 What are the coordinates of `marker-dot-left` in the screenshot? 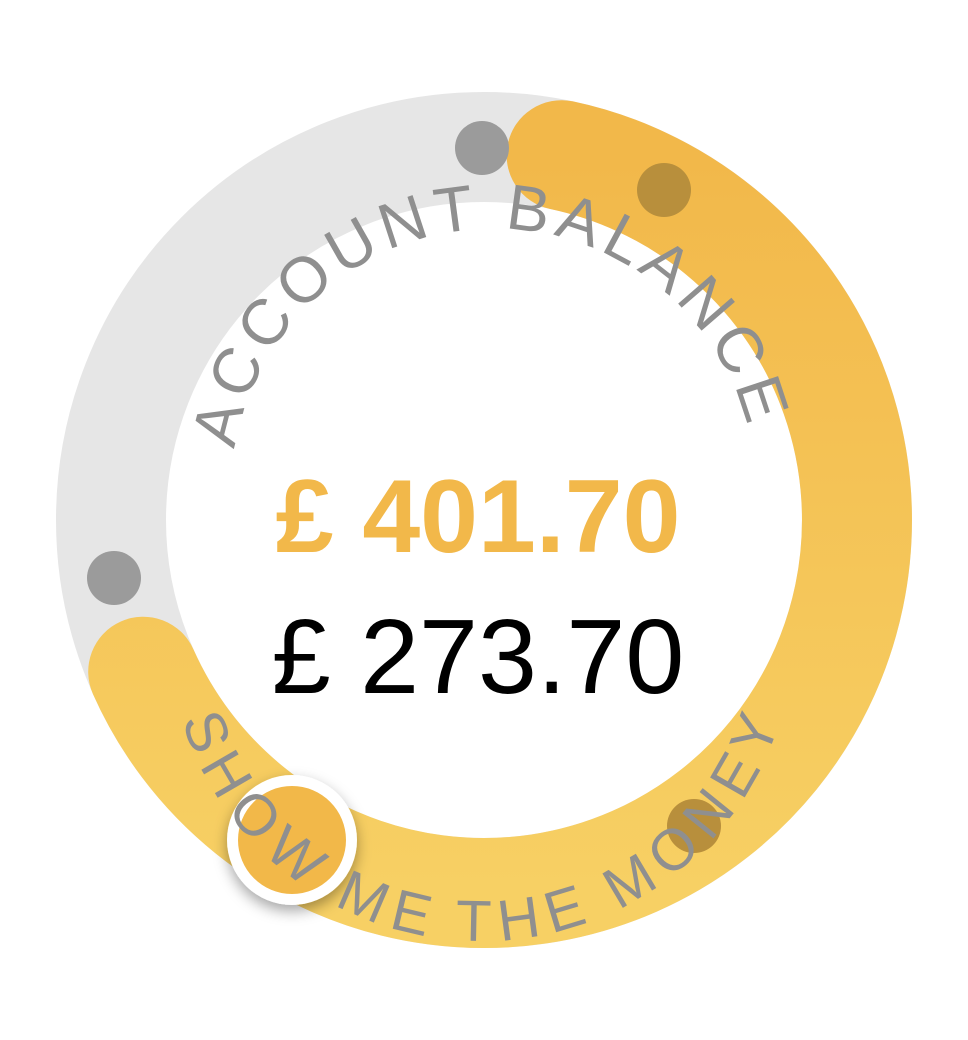 It's located at (114, 578).